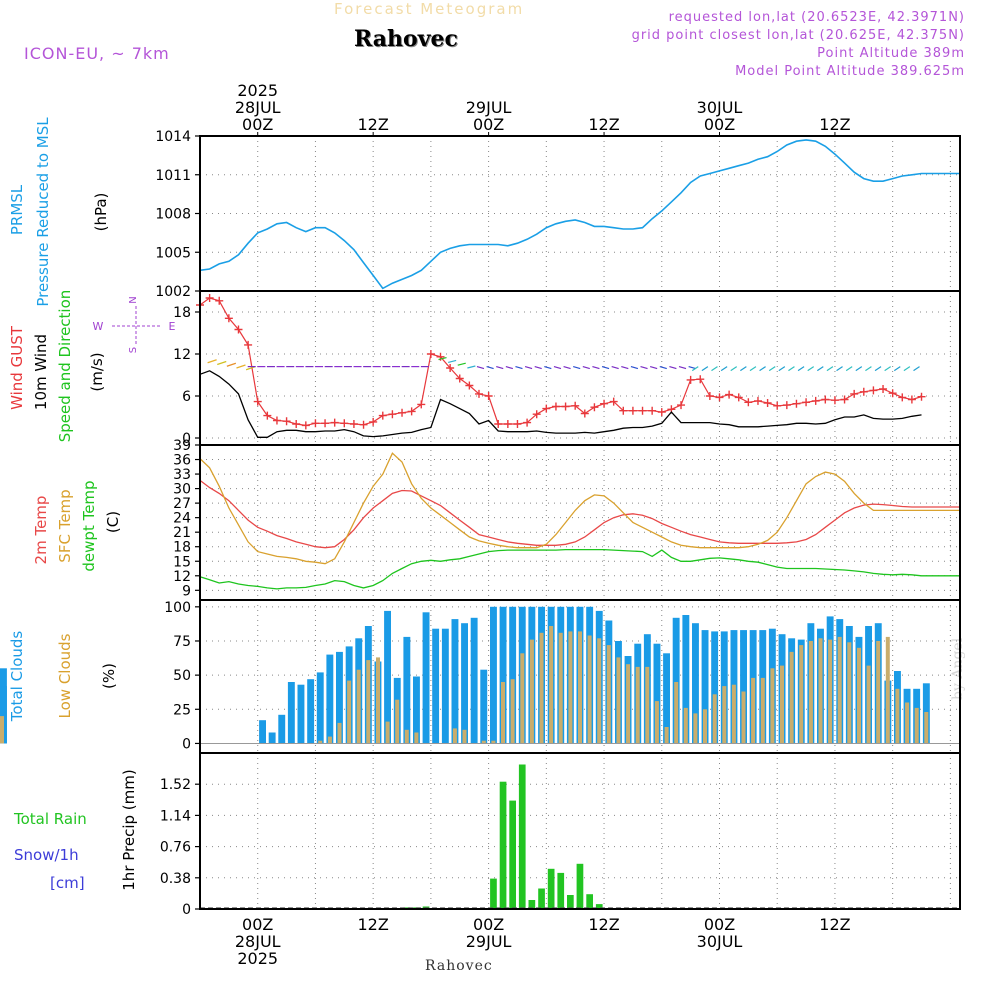 Image resolution: width=1000 pixels, height=1000 pixels. I want to click on pressure-label-short: PRMSL, so click(17, 209).